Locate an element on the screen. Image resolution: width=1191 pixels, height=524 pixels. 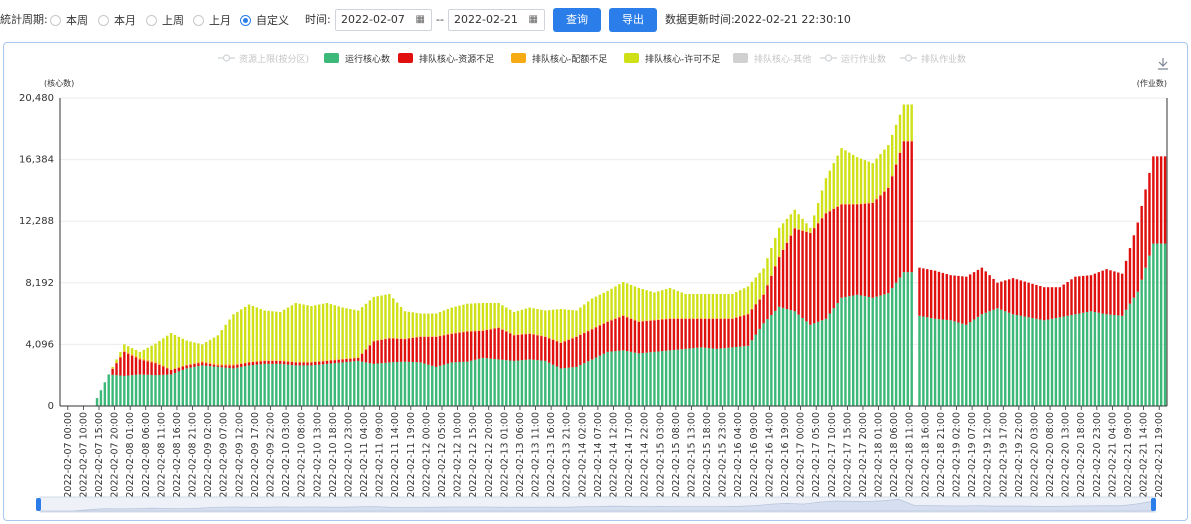
end-date-input: 2022-02-21 ▦ is located at coordinates (496, 20).